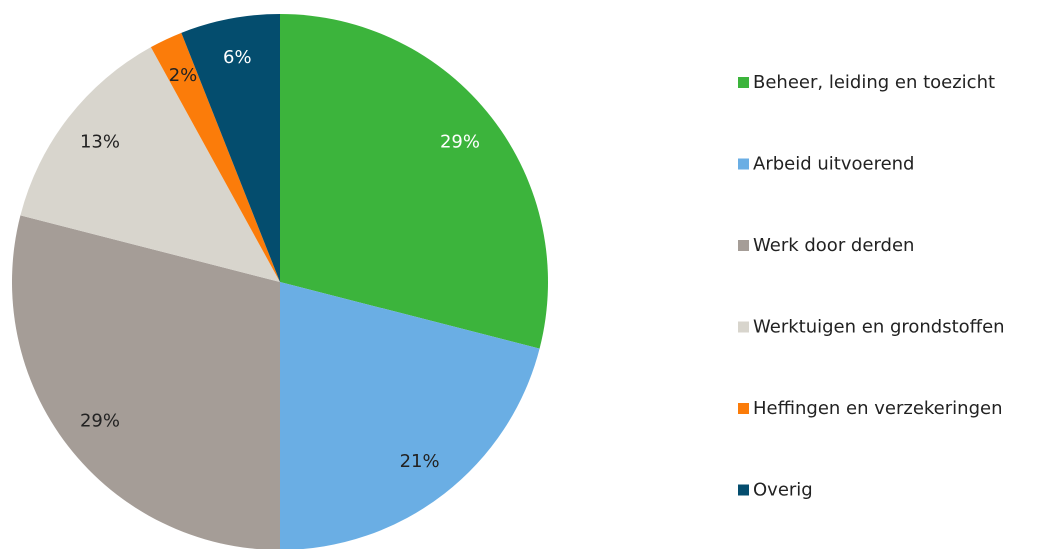 This screenshot has width=1052, height=553. What do you see at coordinates (833, 245) in the screenshot?
I see `legend-label: Werk door derden` at bounding box center [833, 245].